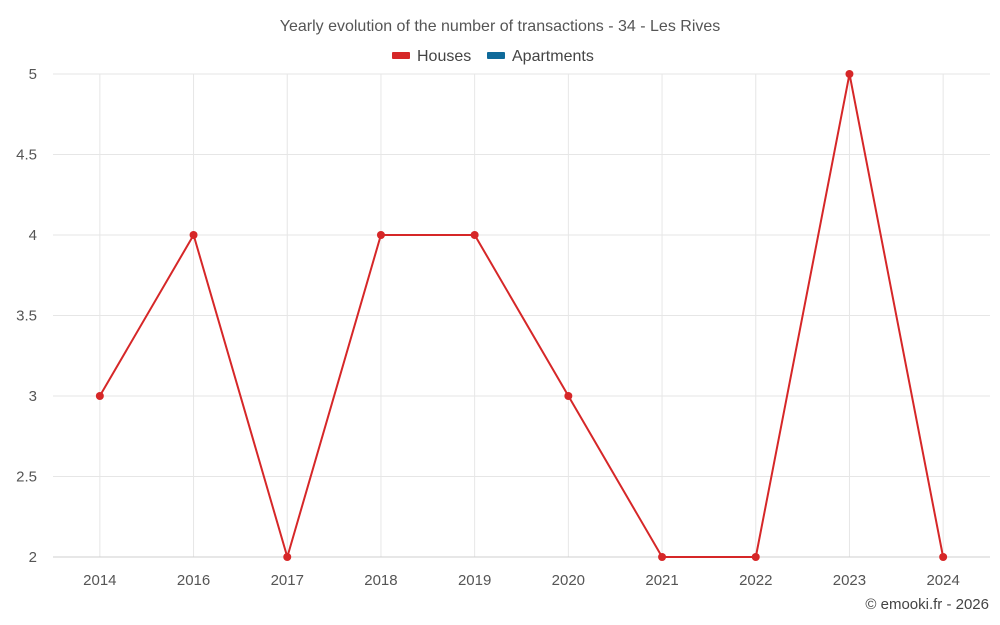 This screenshot has height=625, width=1000. What do you see at coordinates (942, 580) in the screenshot?
I see `x-tick-label: 2024` at bounding box center [942, 580].